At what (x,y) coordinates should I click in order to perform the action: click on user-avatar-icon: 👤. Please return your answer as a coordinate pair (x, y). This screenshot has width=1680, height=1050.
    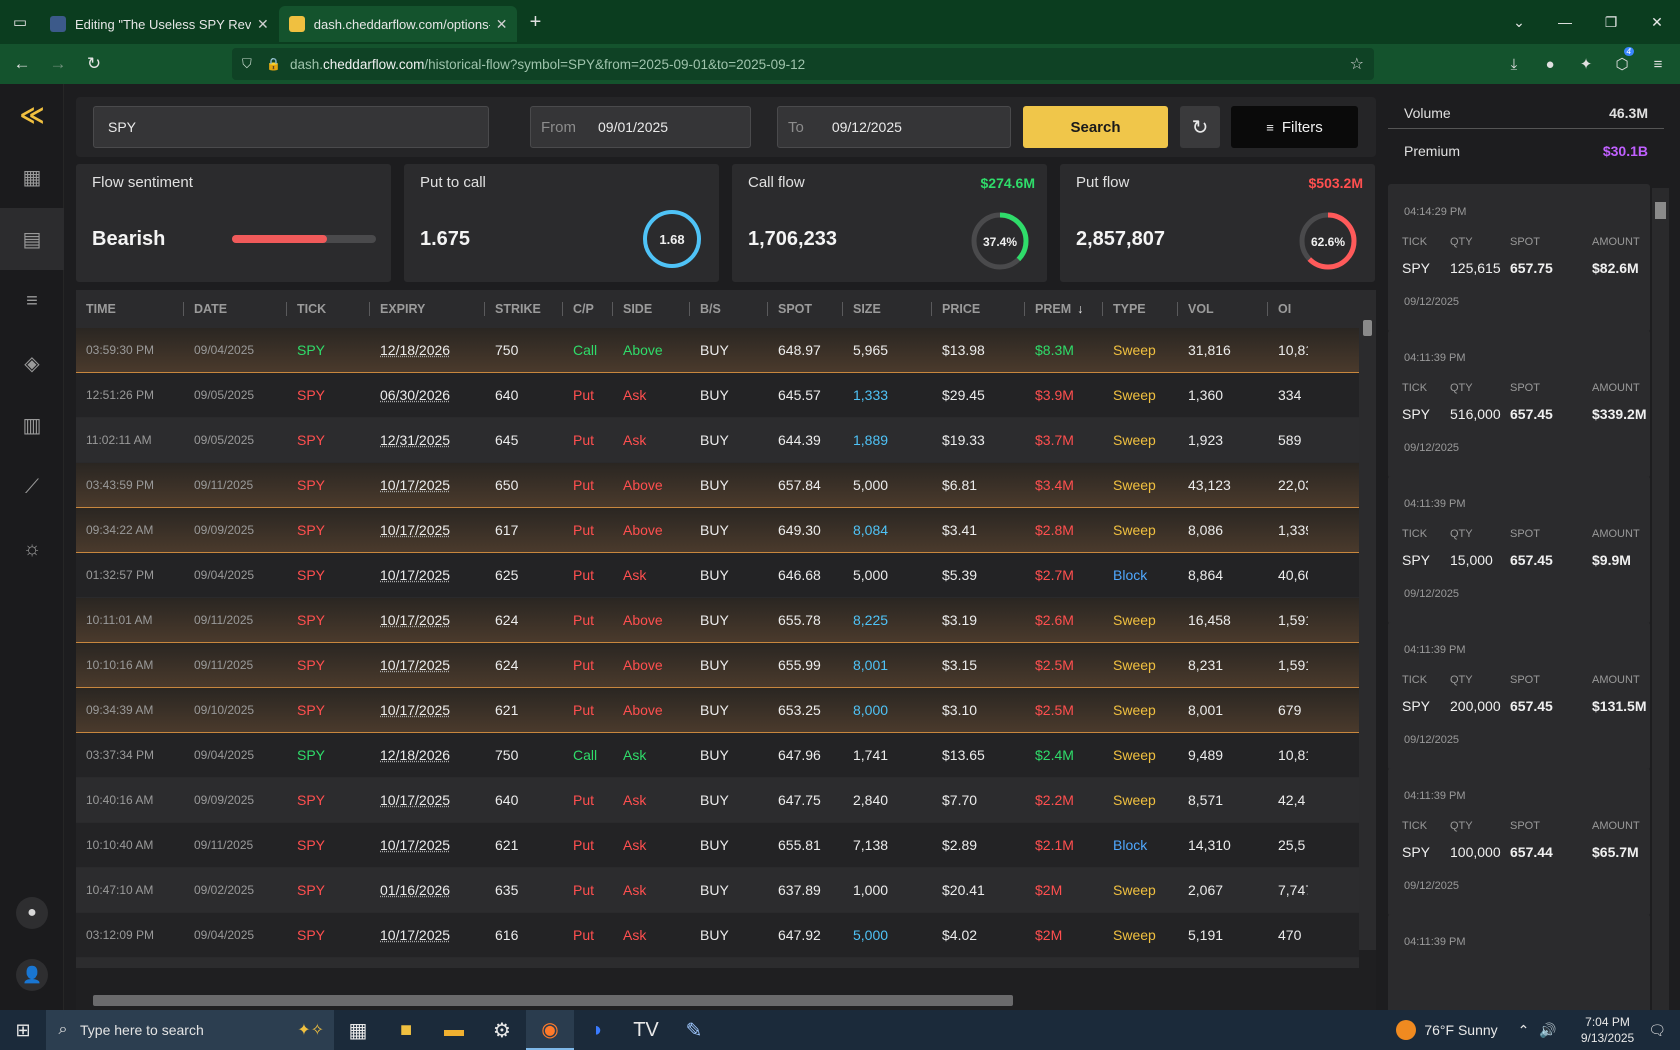
    Looking at the image, I should click on (32, 975).